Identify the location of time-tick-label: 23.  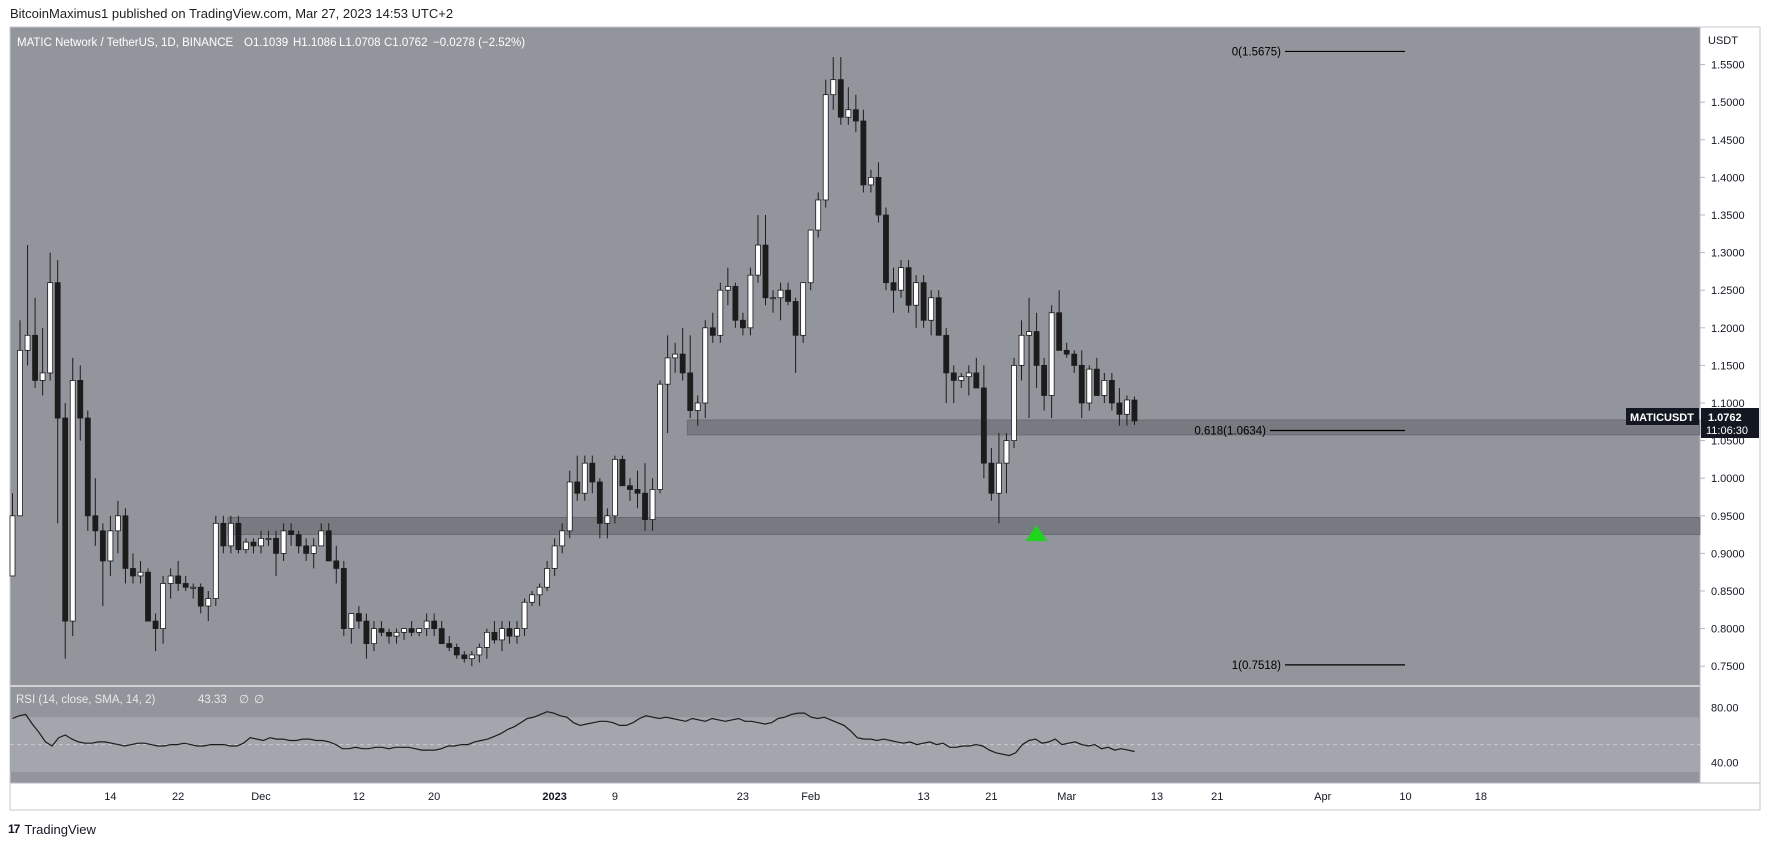
(743, 797).